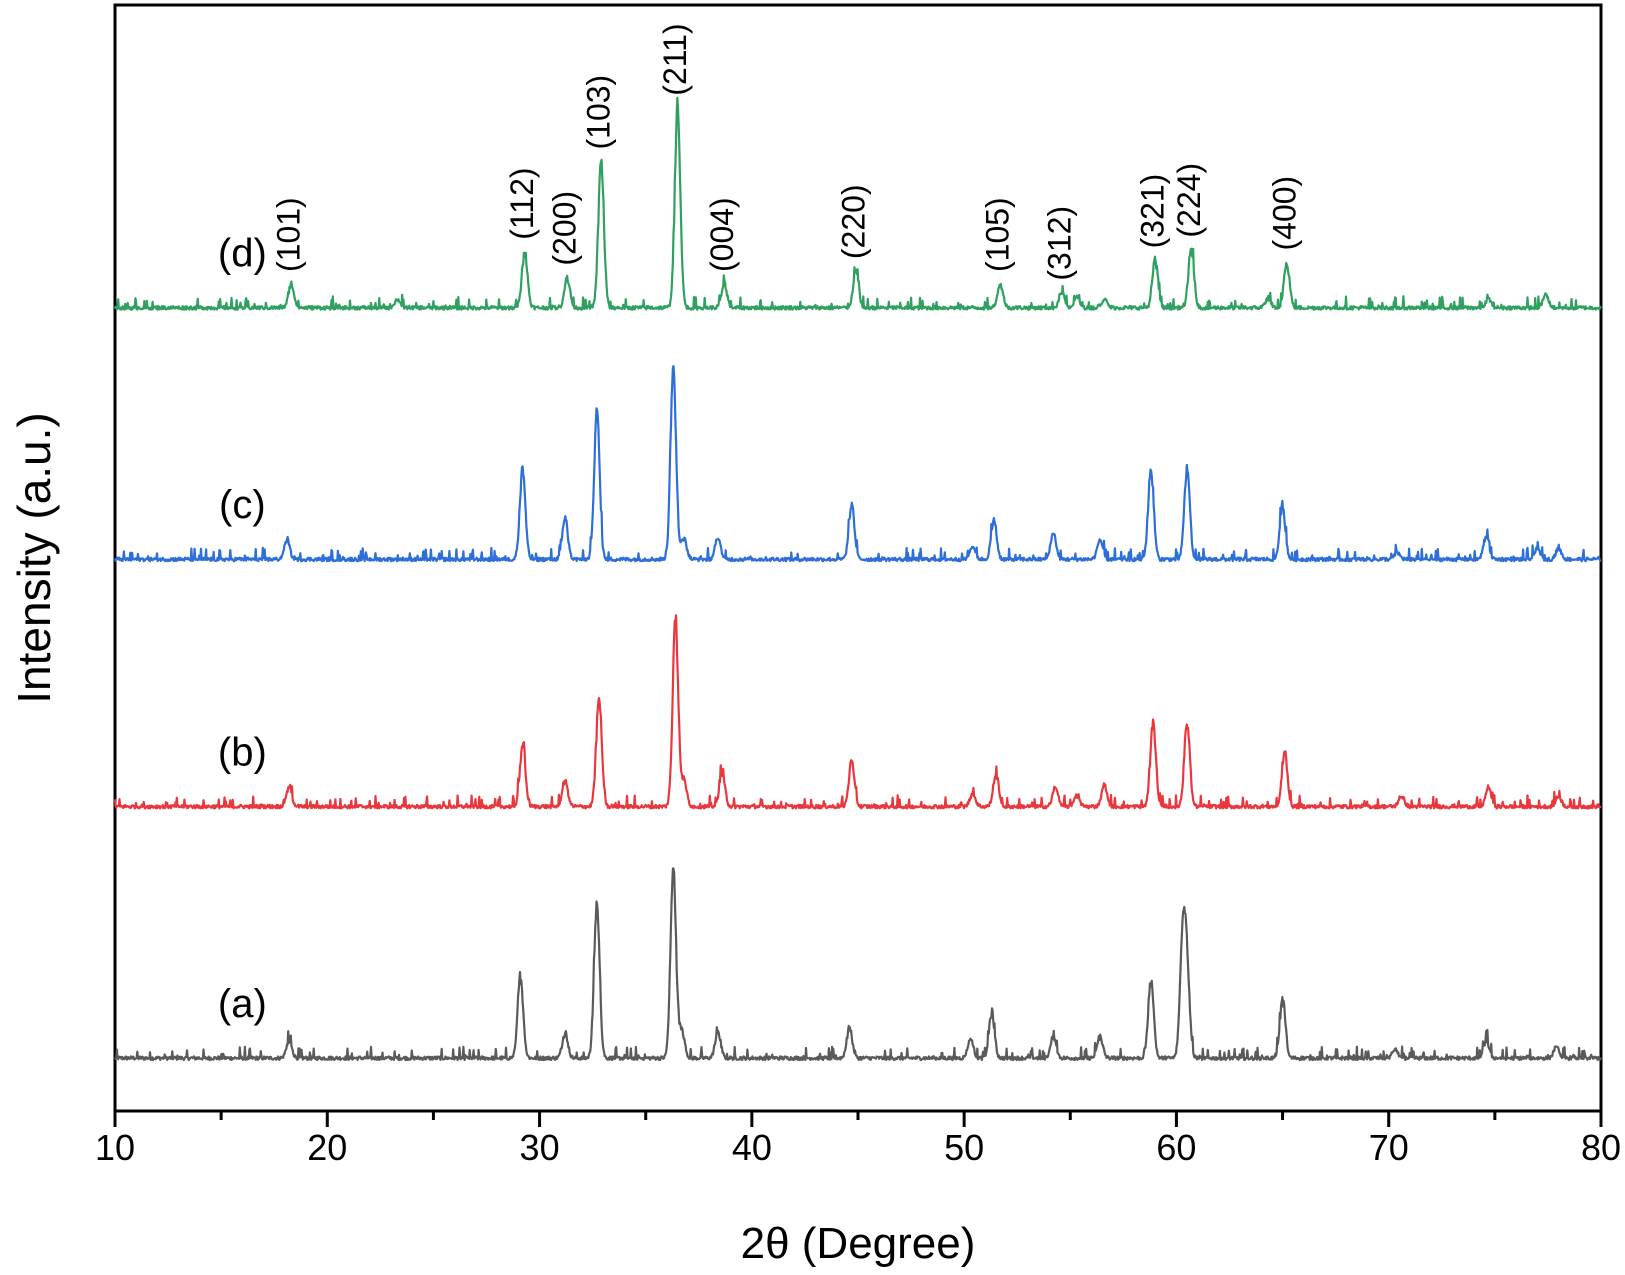 The width and height of the screenshot is (1625, 1275). Describe the element at coordinates (565, 228) in the screenshot. I see `peak-annotation: (200)` at that location.